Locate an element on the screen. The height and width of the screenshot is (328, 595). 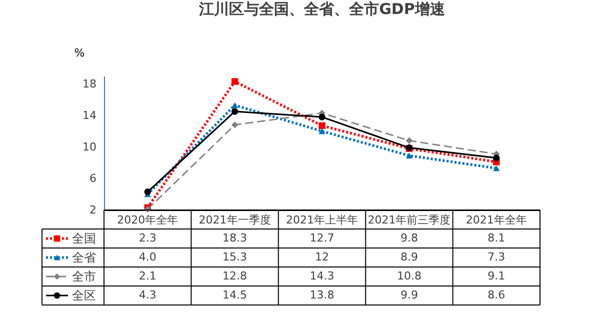
data-label: 8.6 is located at coordinates (497, 295).